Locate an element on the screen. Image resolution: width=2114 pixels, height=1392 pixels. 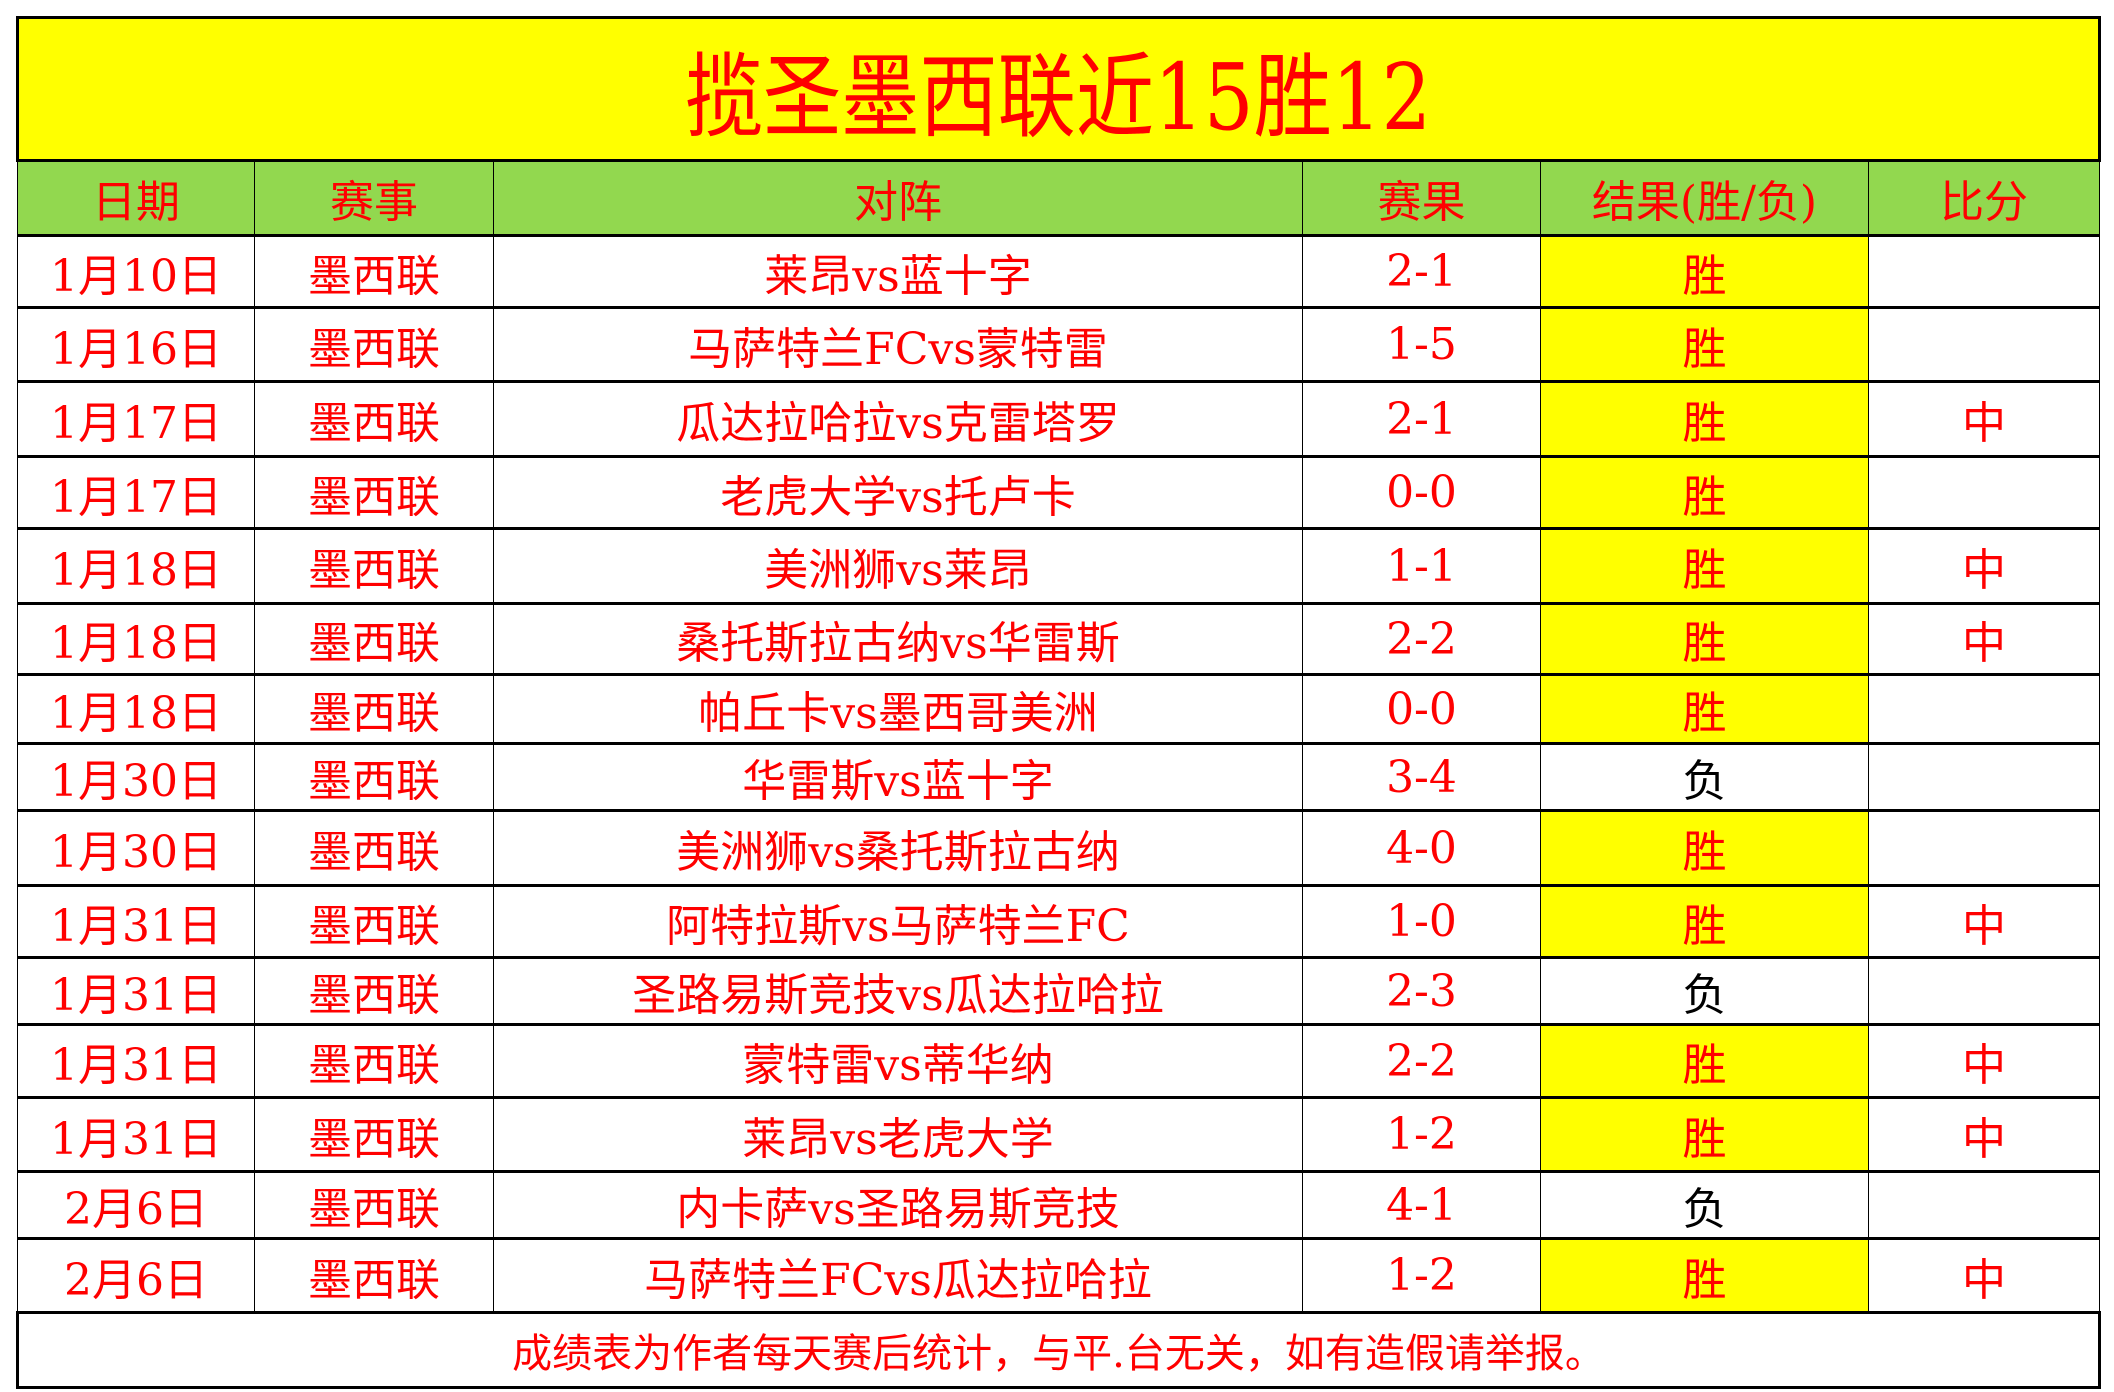
title-row: 揽圣墨西联近15胜12 is located at coordinates (1058, 89).